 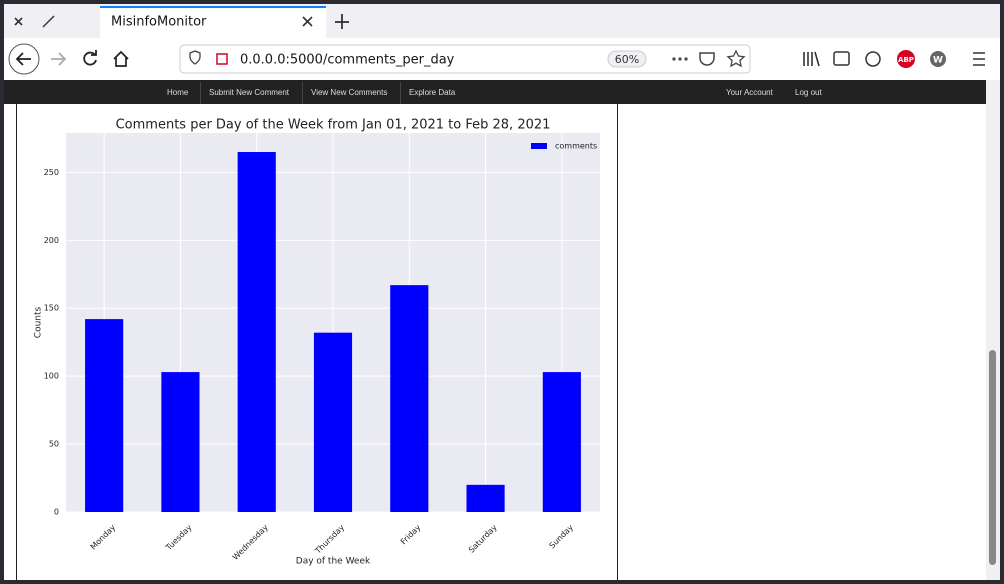 I want to click on nav-link: View New Comments, so click(x=349, y=92).